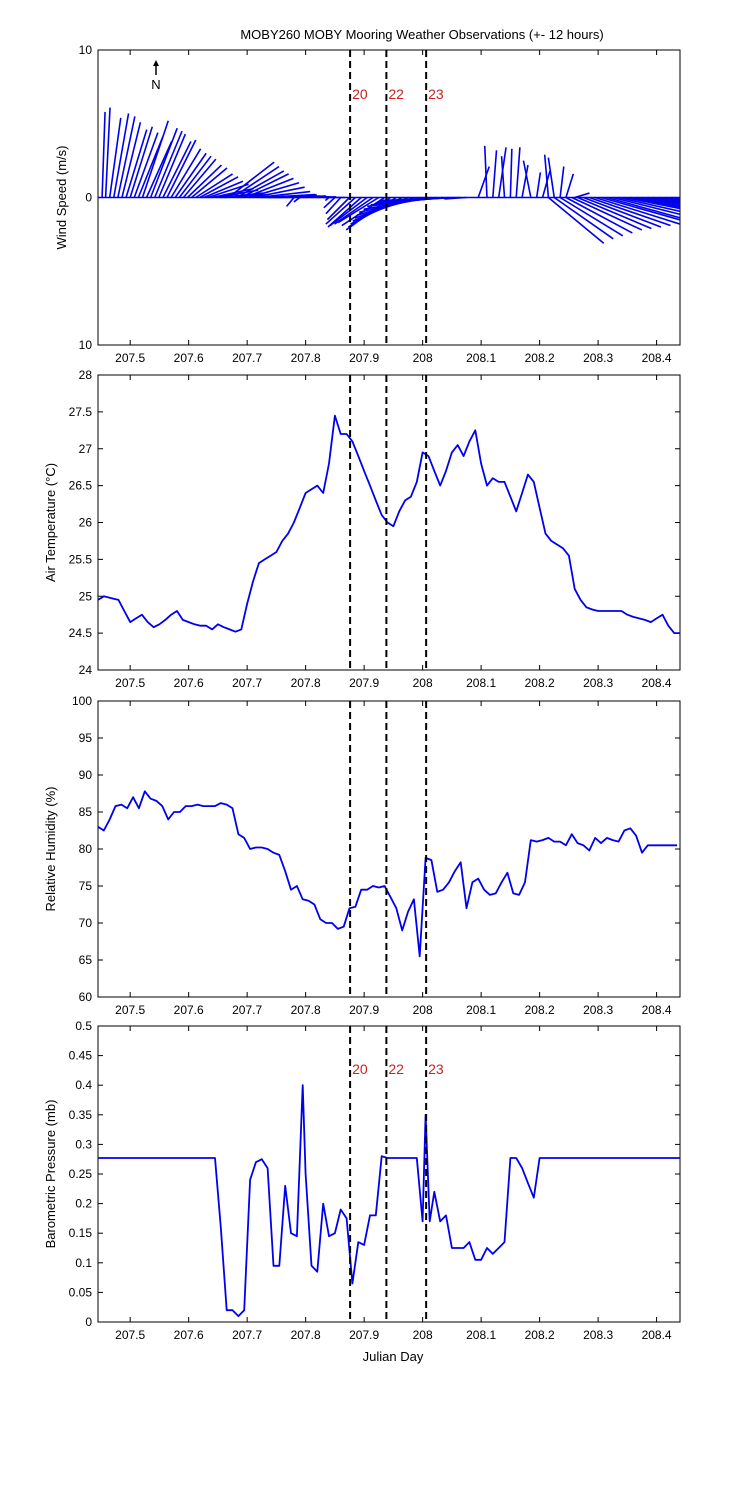 The height and width of the screenshot is (1500, 750). I want to click on wind-plot-area, so click(389, 175).